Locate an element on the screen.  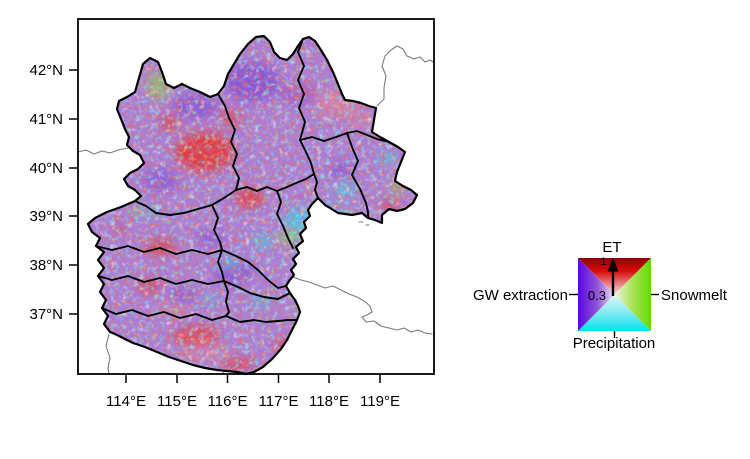
legend-snowmelt-label: Snowmelt is located at coordinates (694, 295).